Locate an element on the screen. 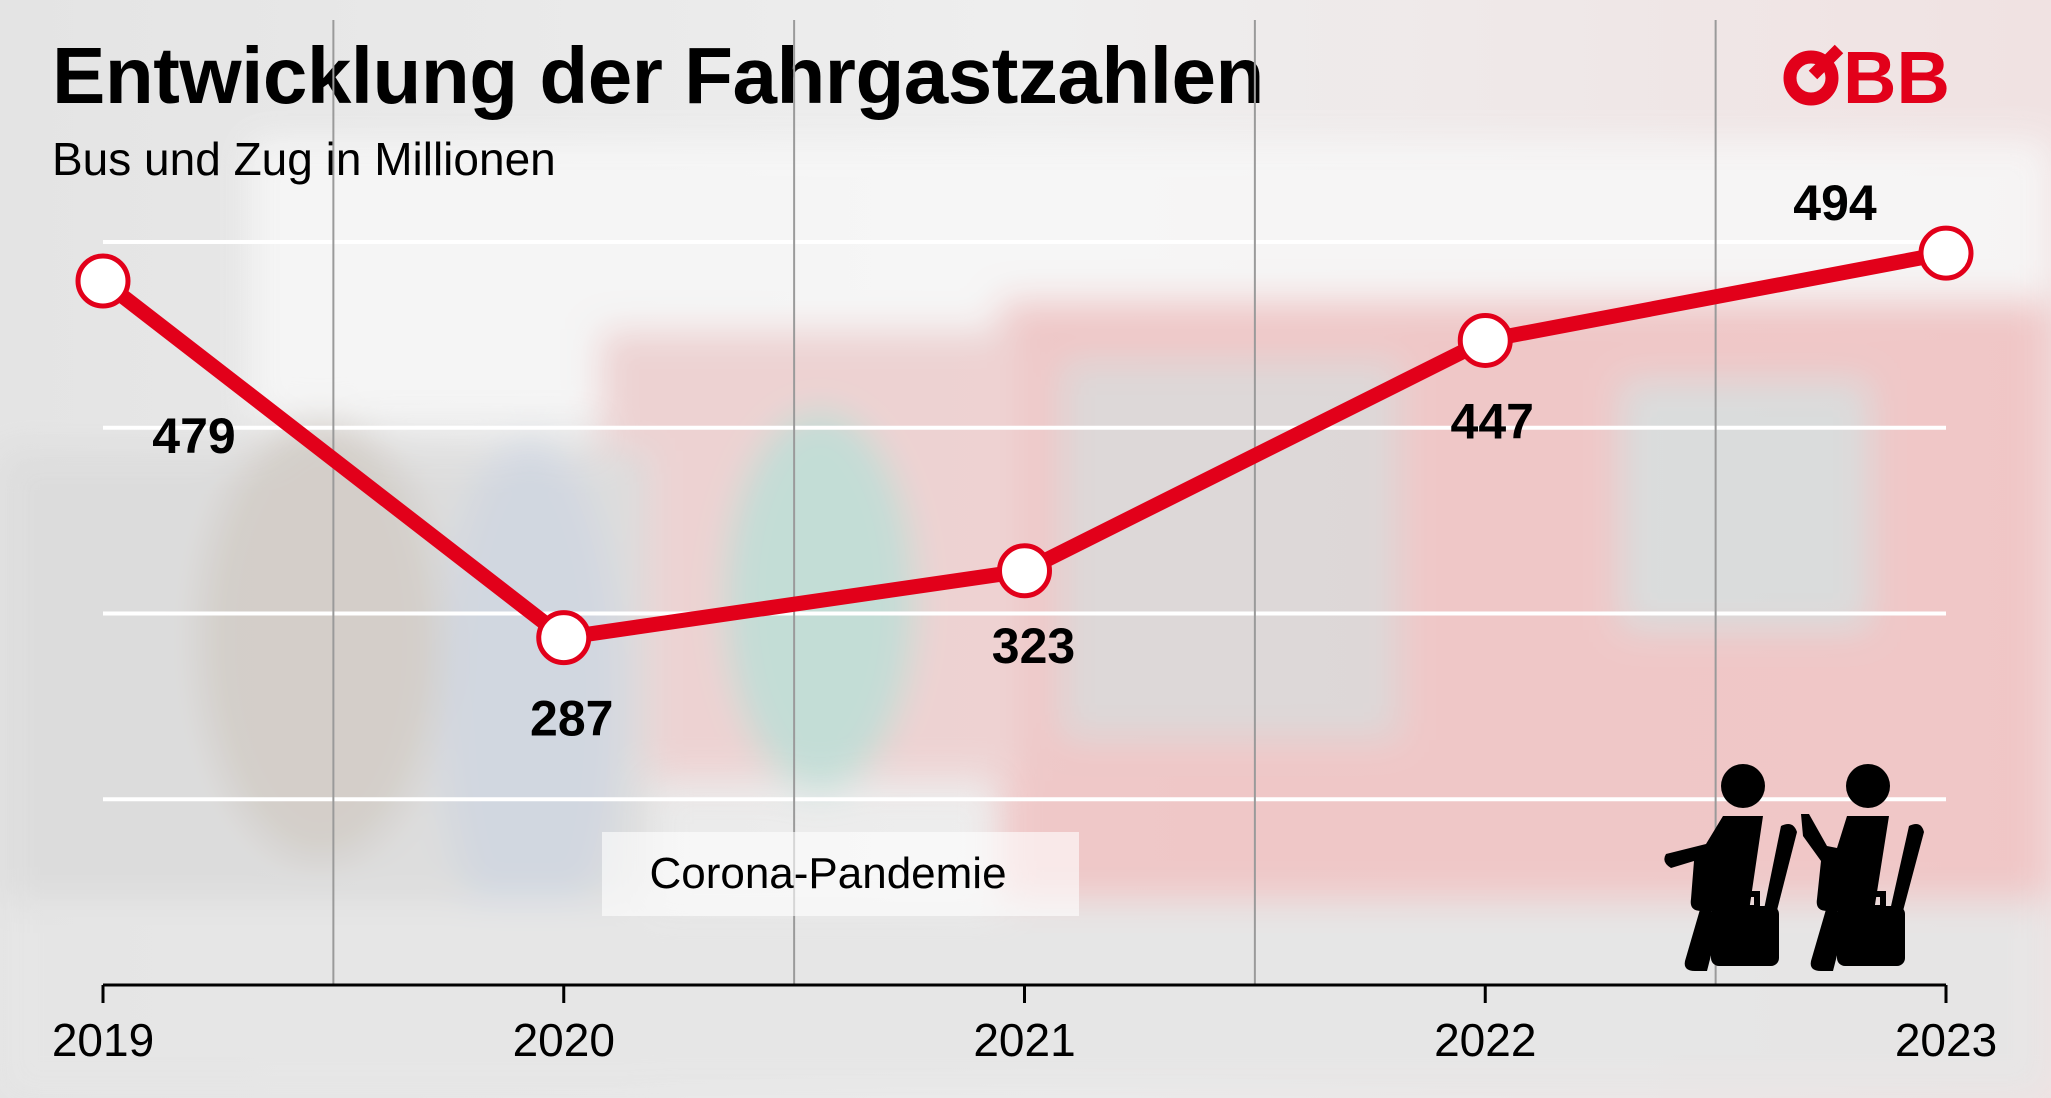  data-label-2020: 287 is located at coordinates (571, 719).